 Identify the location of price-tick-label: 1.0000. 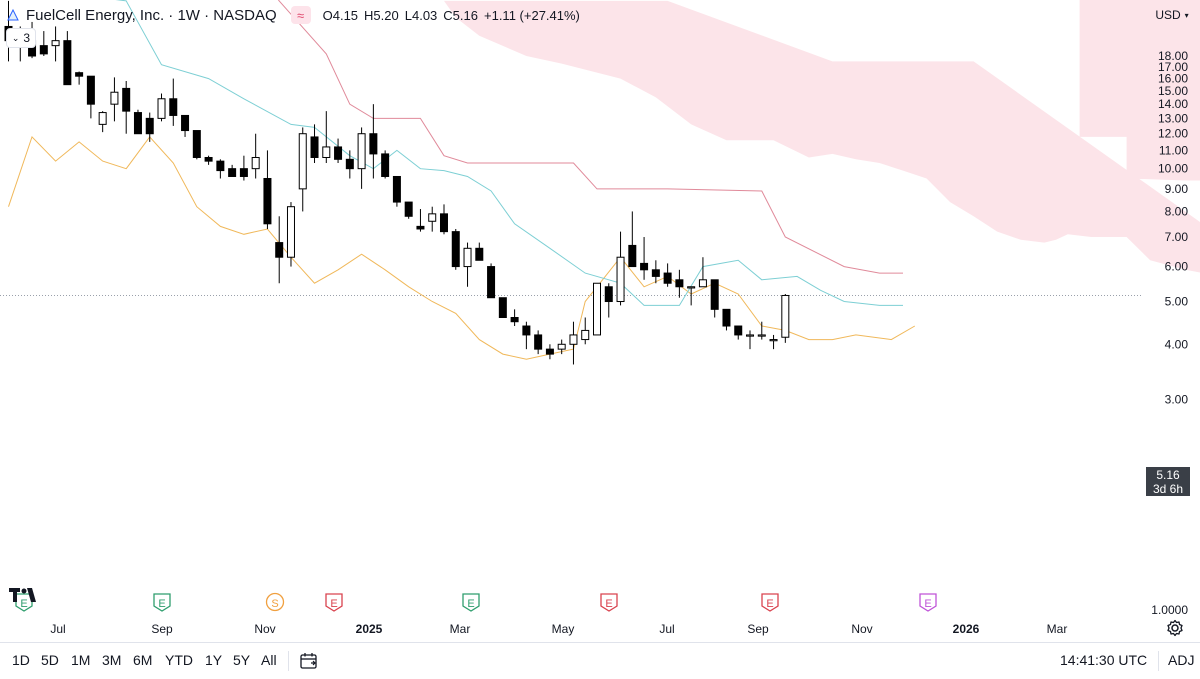
(1169, 610).